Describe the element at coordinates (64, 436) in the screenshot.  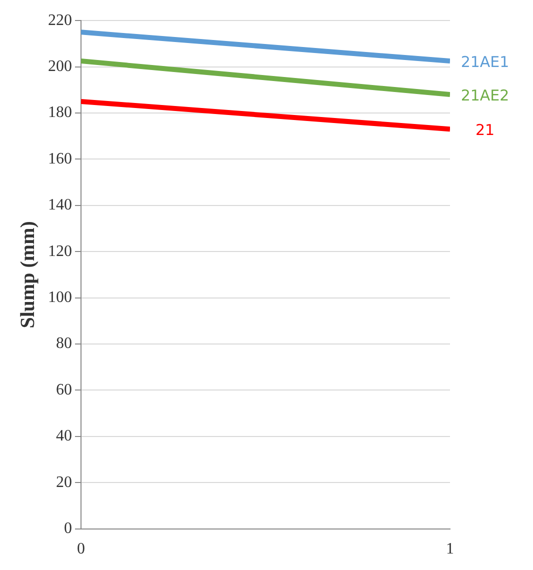
I see `y-tick-label: 40` at that location.